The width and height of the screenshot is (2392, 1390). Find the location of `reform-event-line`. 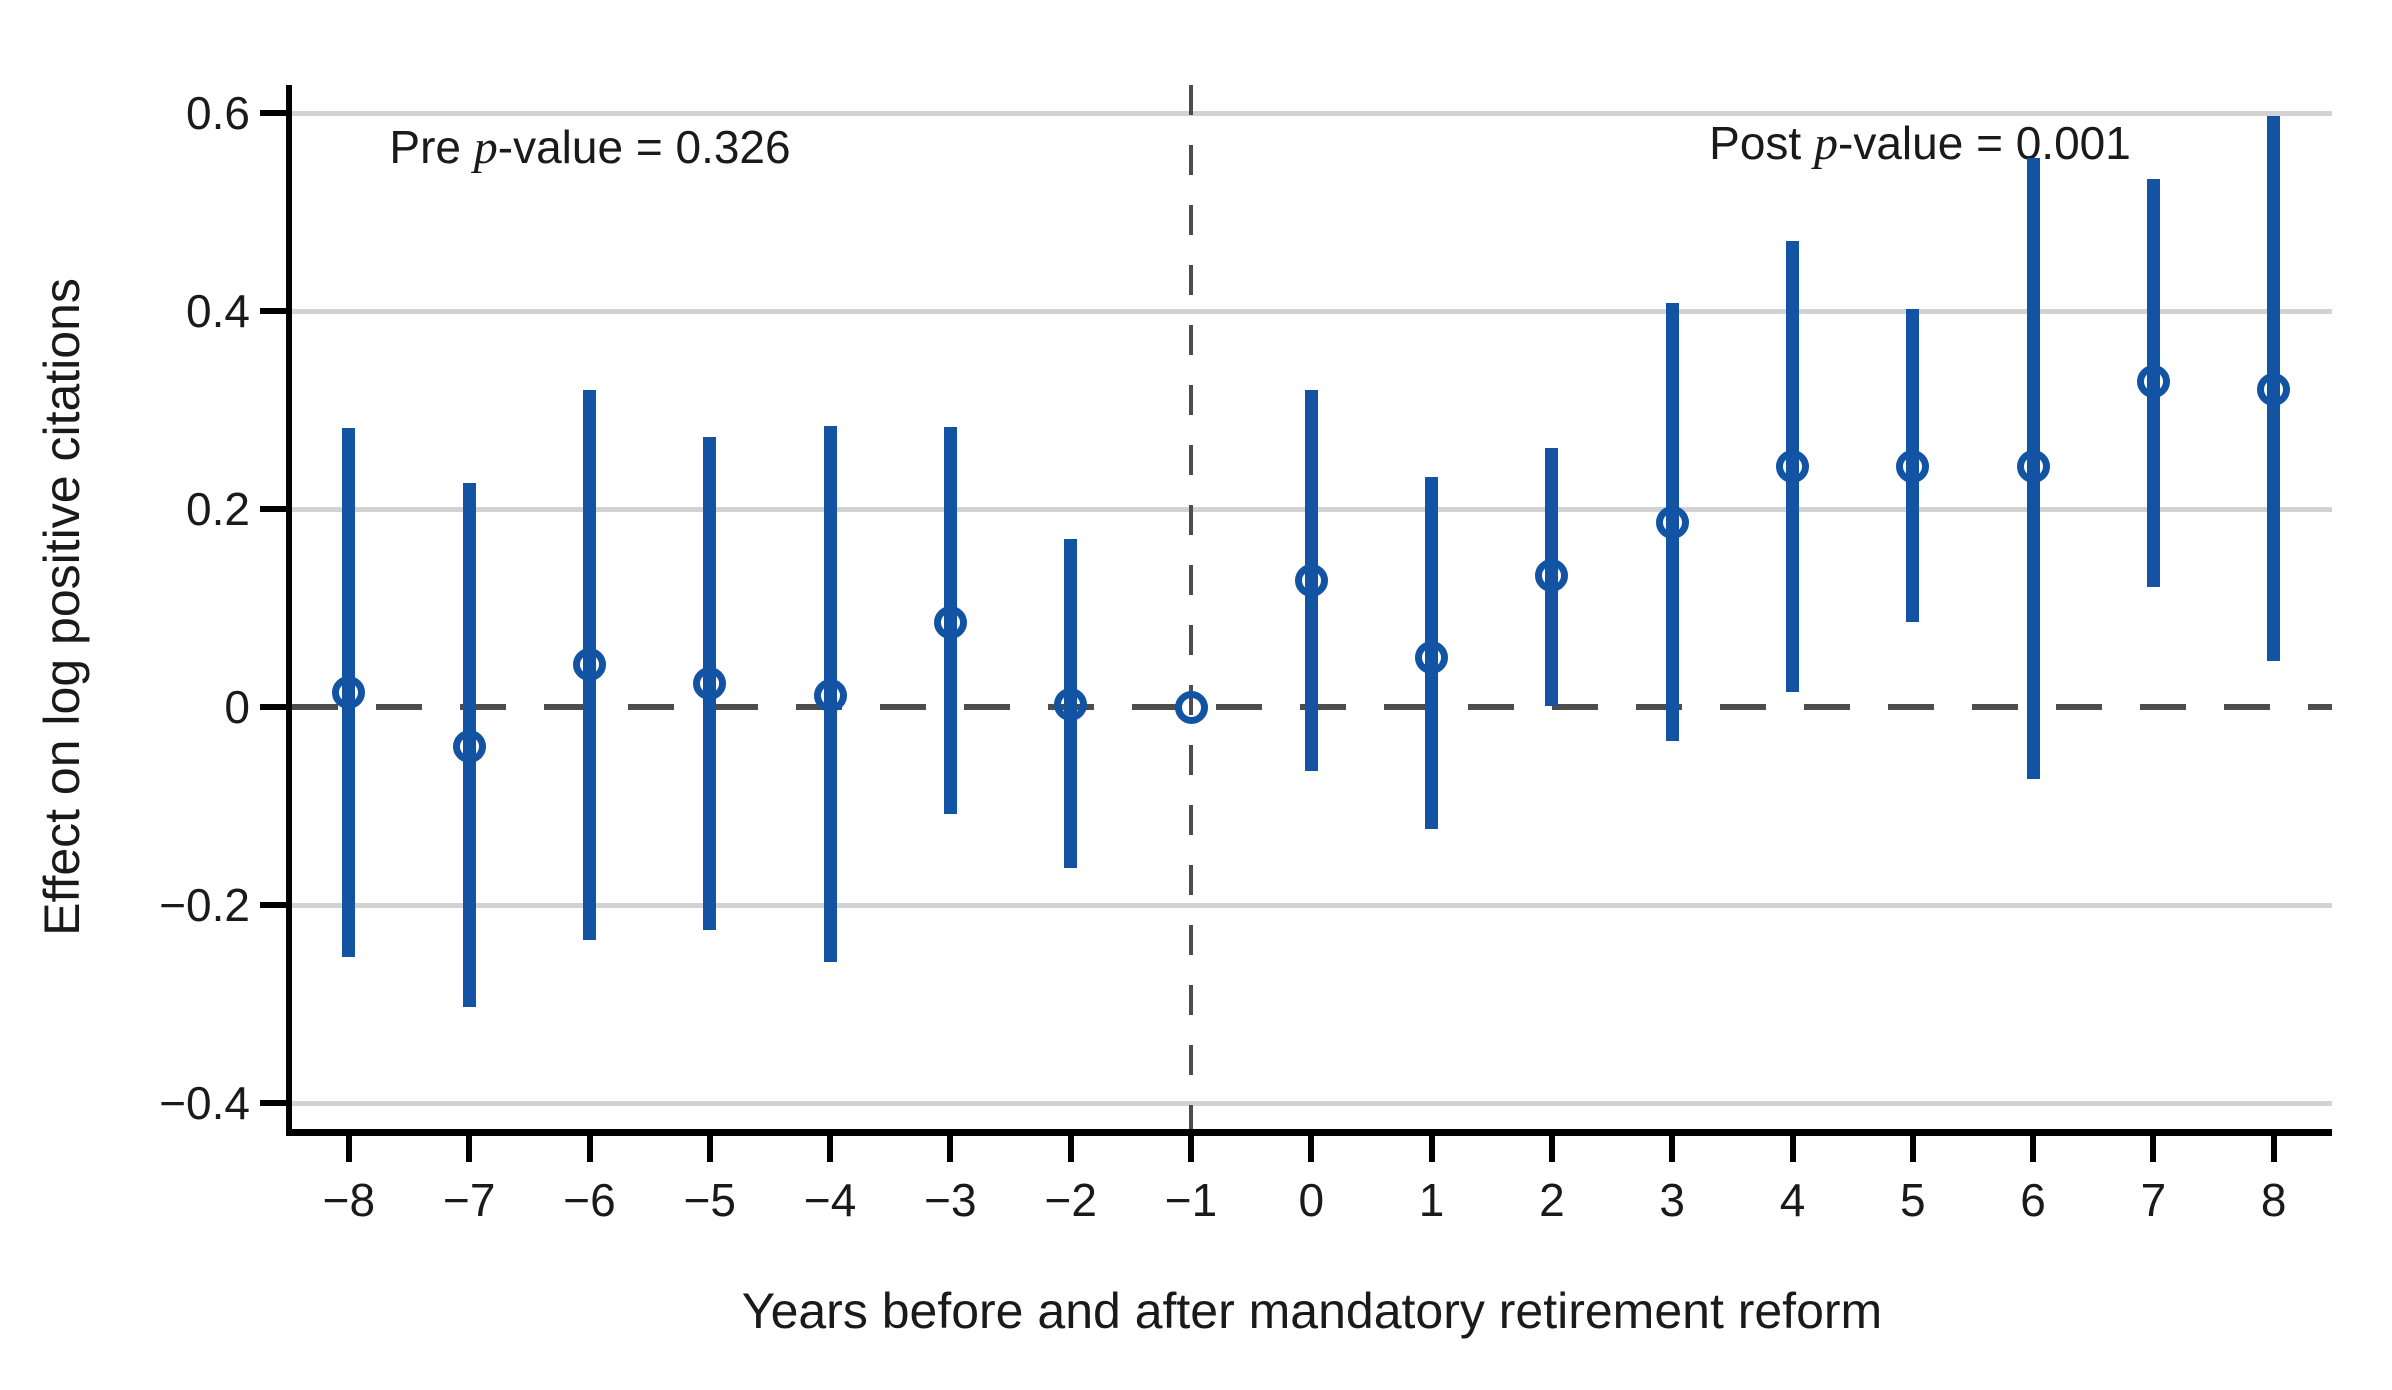

reform-event-line is located at coordinates (1191, 607).